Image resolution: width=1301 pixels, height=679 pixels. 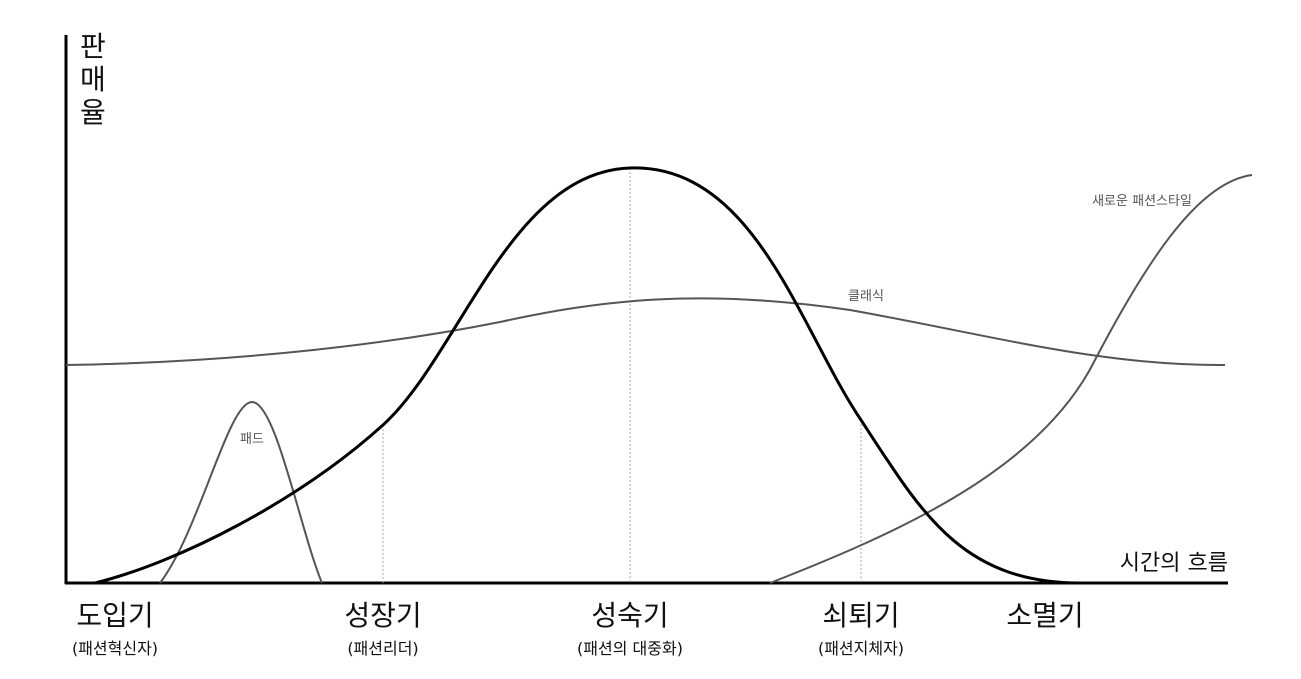 What do you see at coordinates (1174, 563) in the screenshot?
I see `x-axis-label: 시간의 흐름` at bounding box center [1174, 563].